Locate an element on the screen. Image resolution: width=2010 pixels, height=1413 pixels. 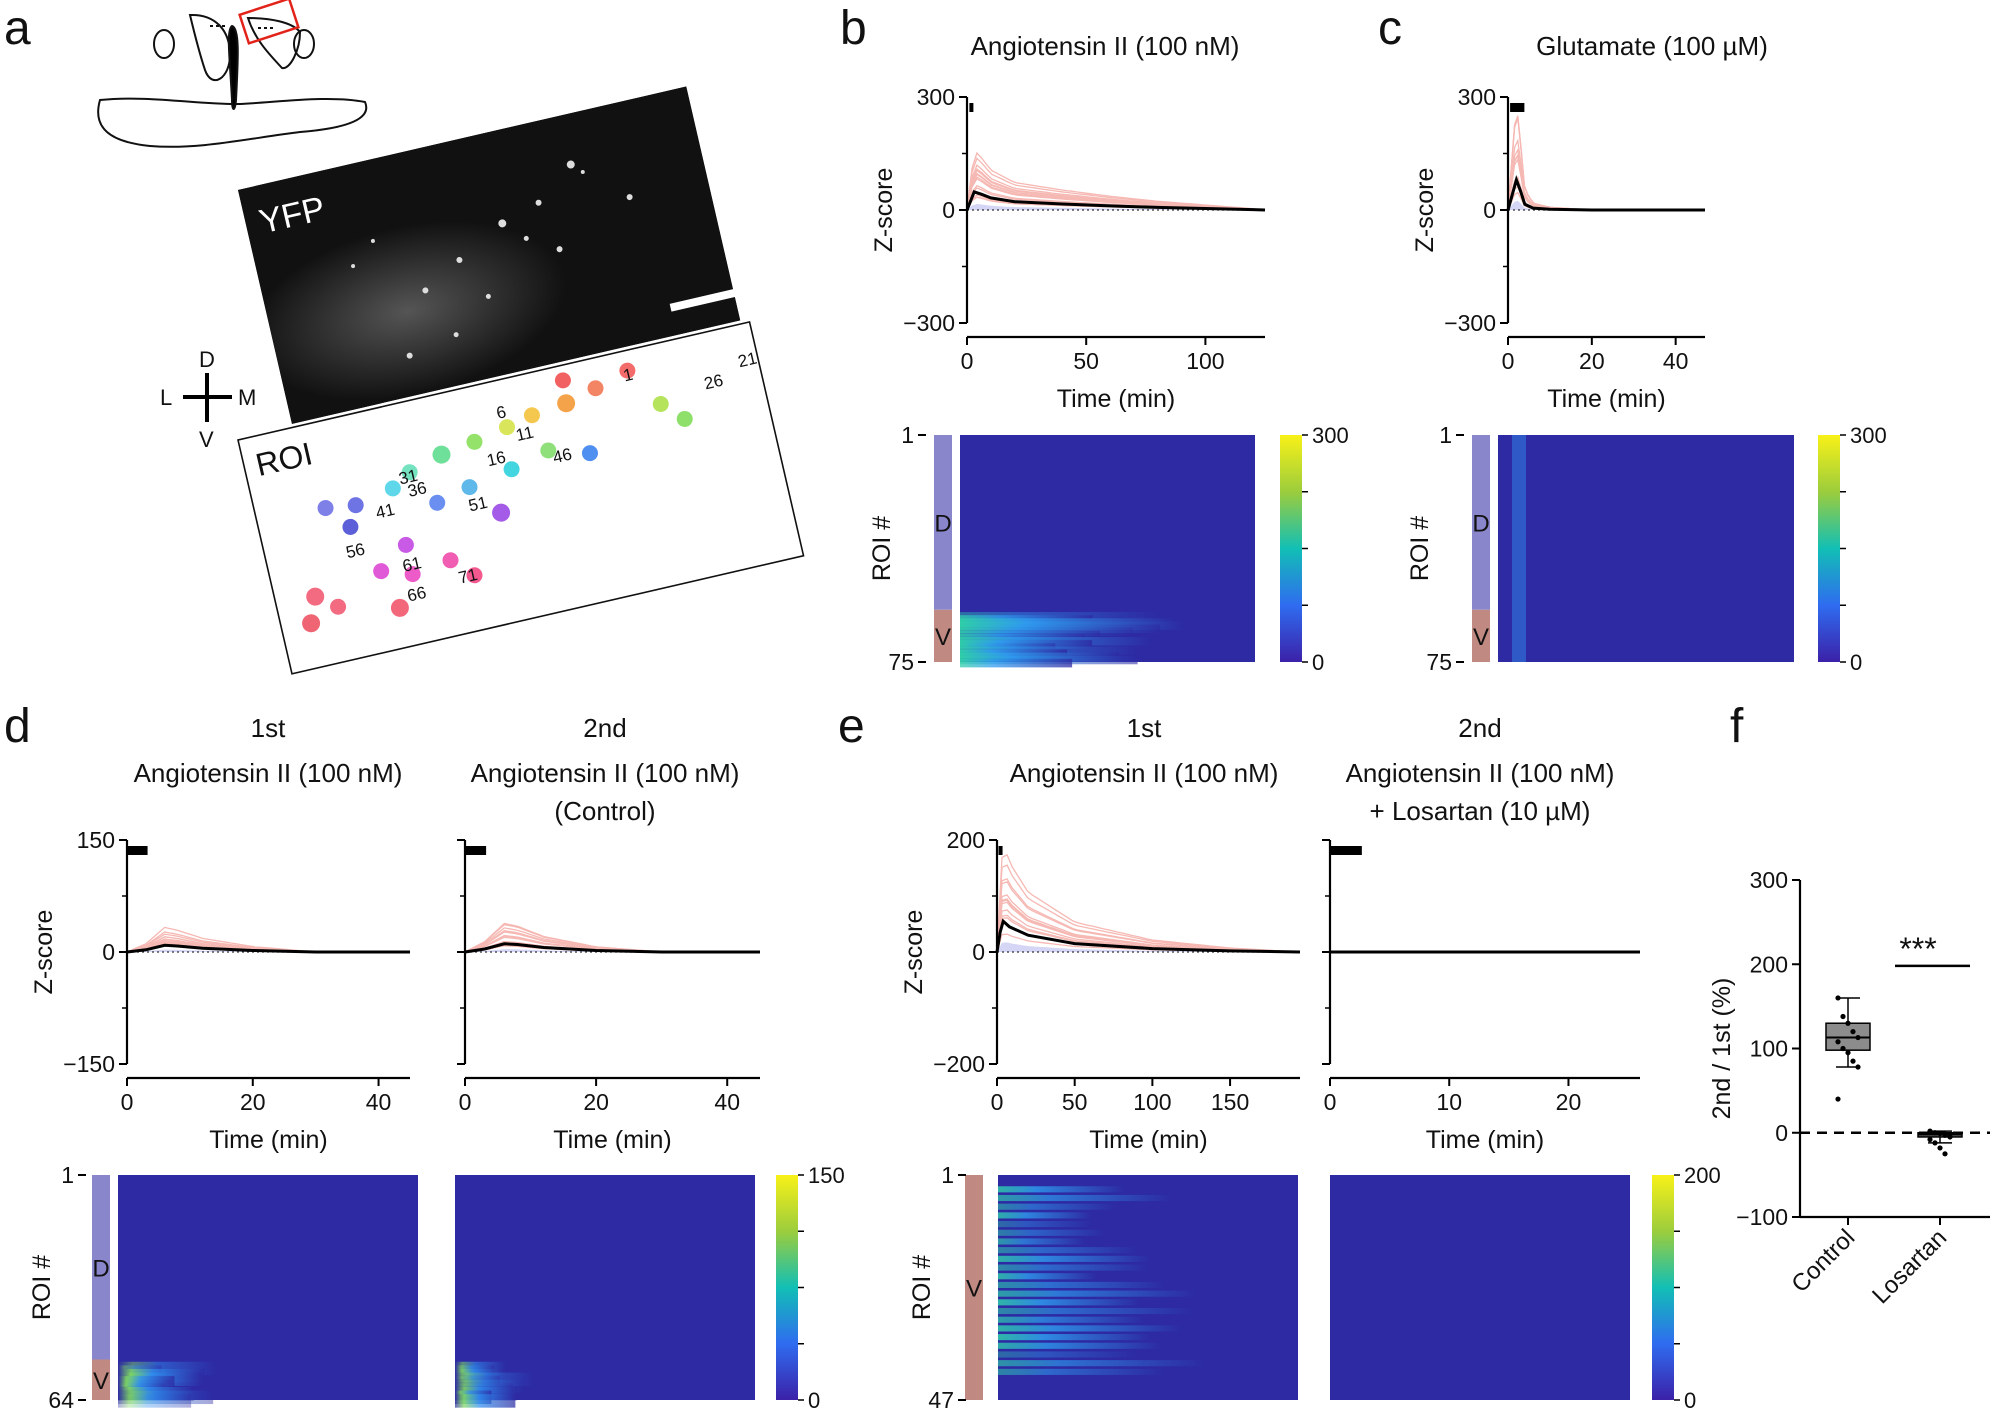
x-tick-label: 10 is located at coordinates (1449, 1102).